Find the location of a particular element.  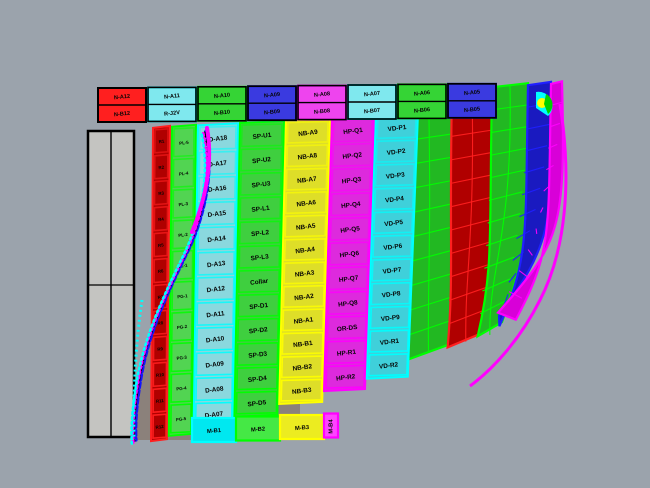

label-cell: SP-L3 is located at coordinates (259, 256).